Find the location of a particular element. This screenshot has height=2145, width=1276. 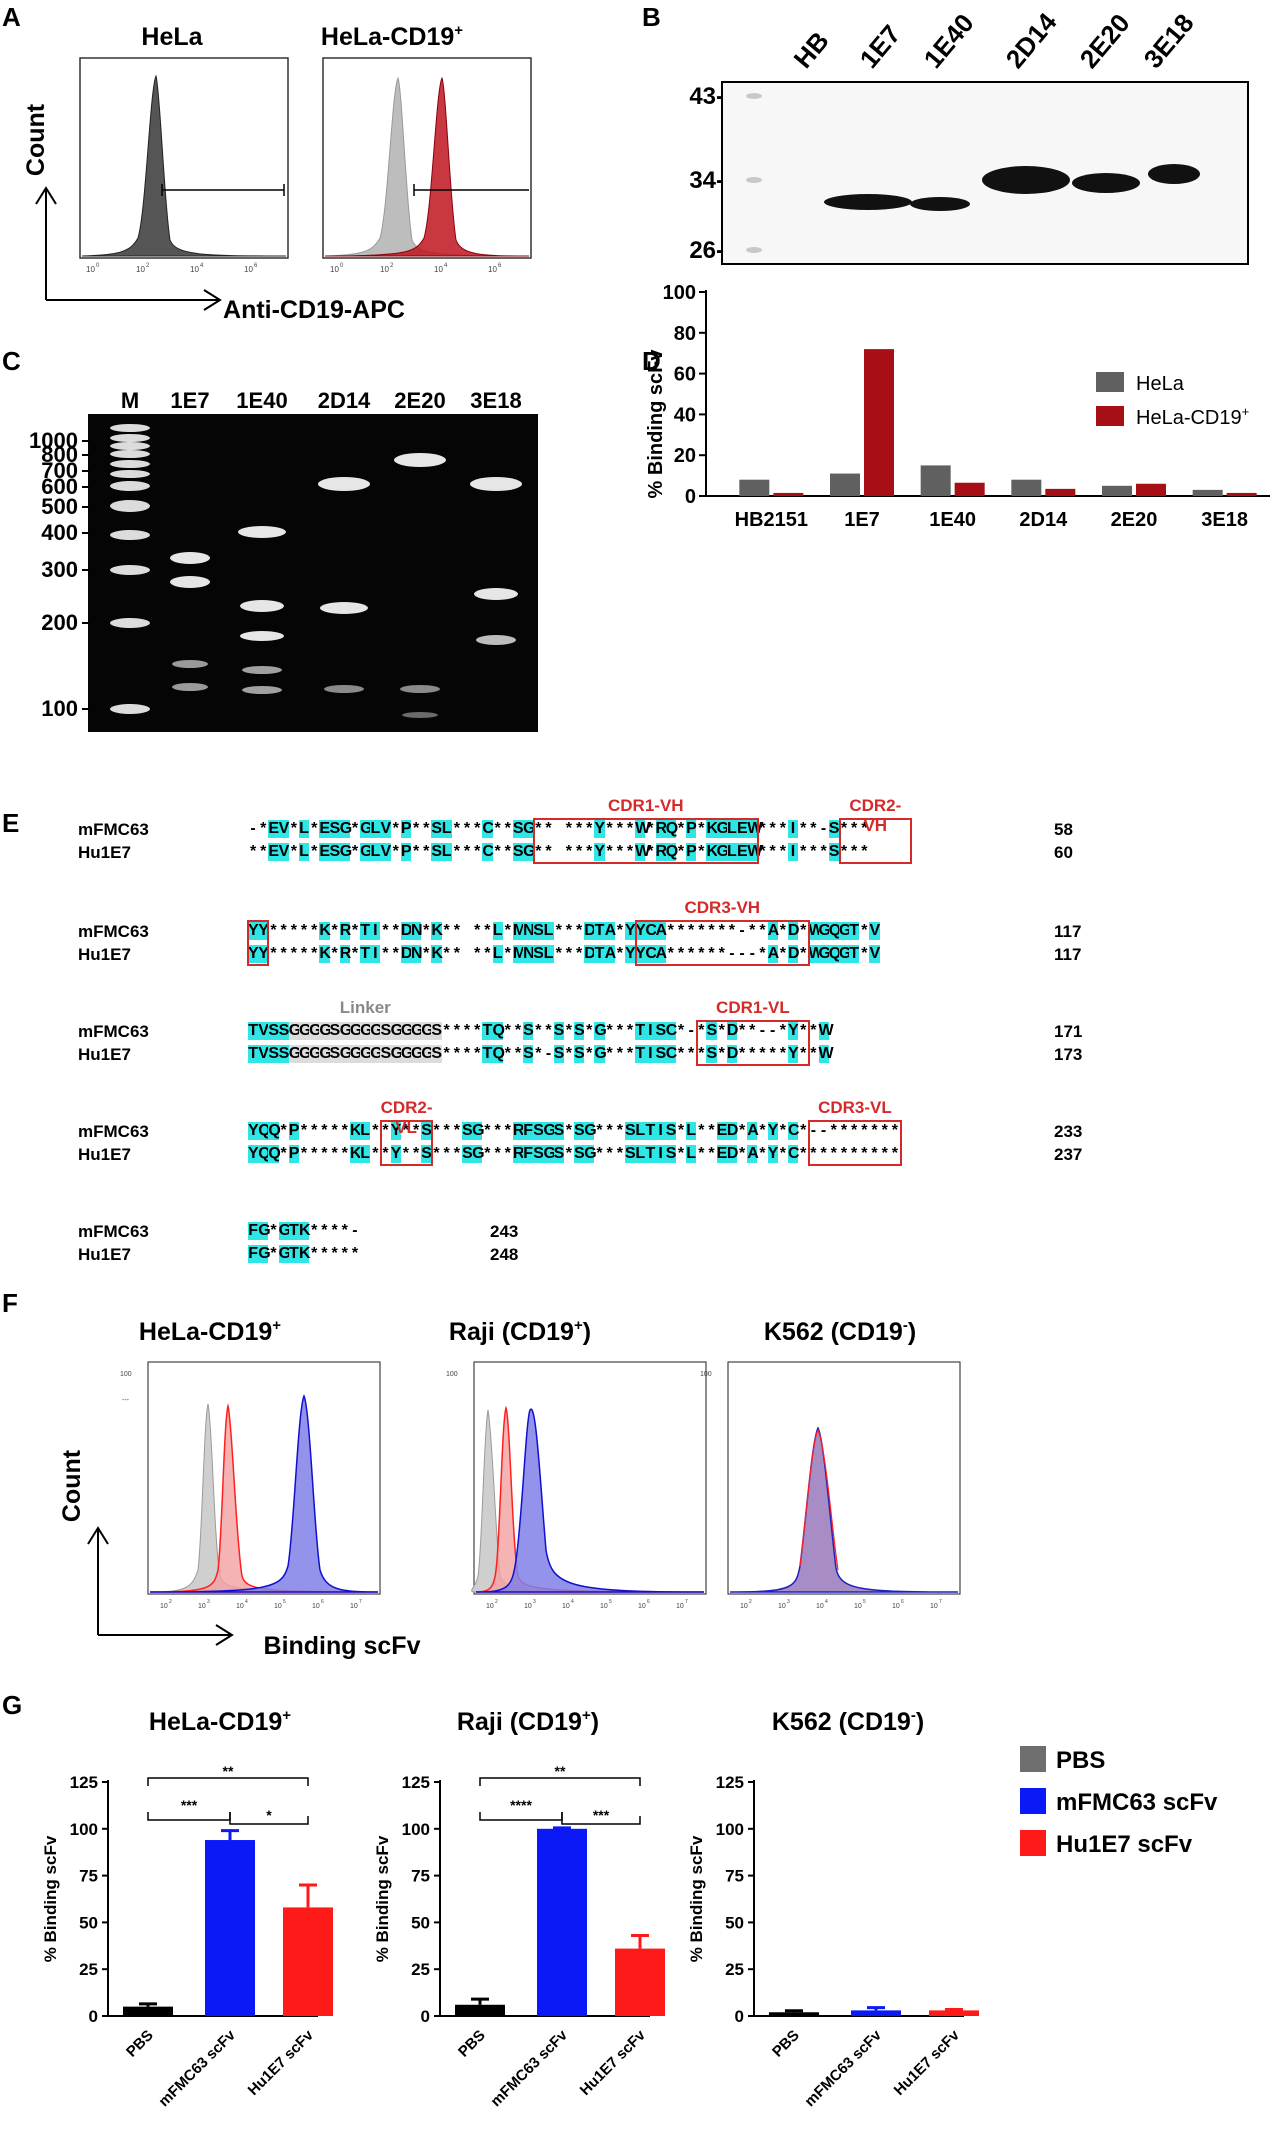

panel-d-x-tick-label: 3E18 is located at coordinates (1224, 520).